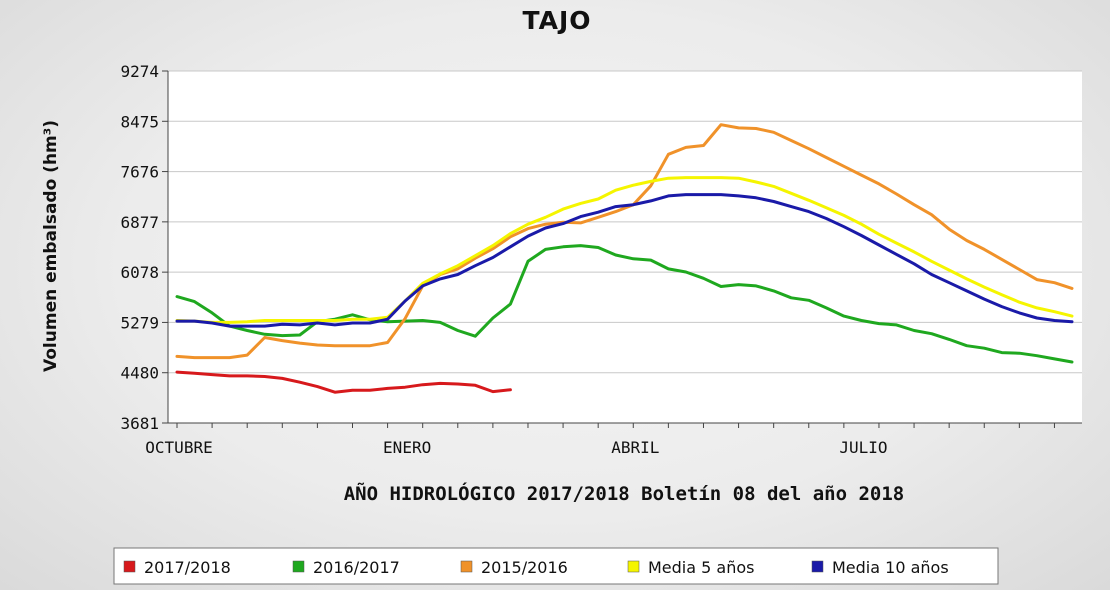  What do you see at coordinates (139, 222) in the screenshot?
I see `y-tick-label: 6877` at bounding box center [139, 222].